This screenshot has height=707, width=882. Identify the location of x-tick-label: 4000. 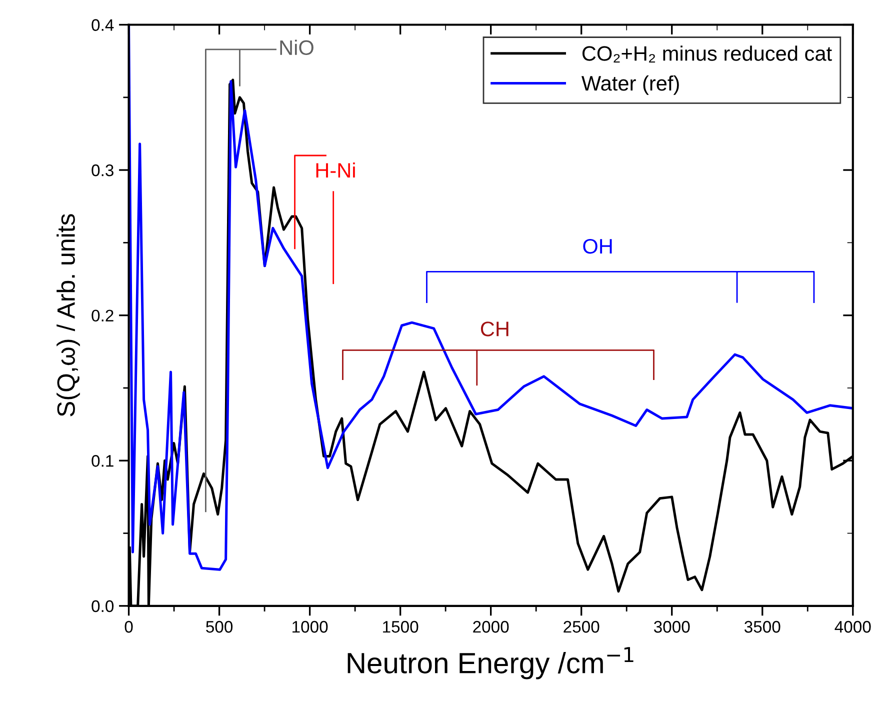
(852, 626).